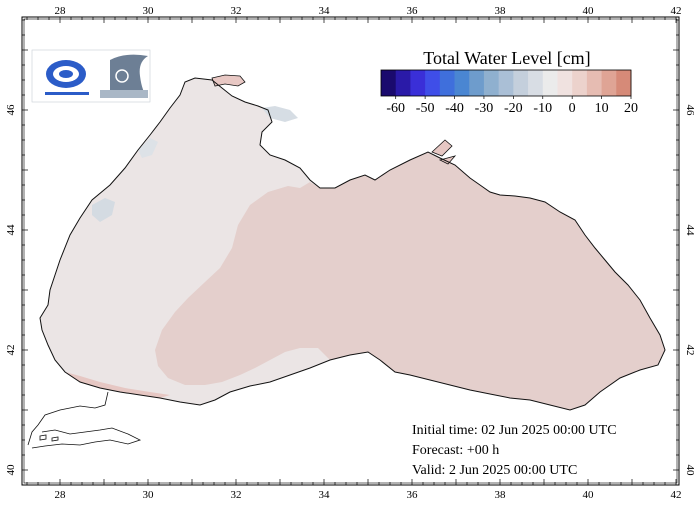  What do you see at coordinates (506, 58) in the screenshot?
I see `colorbar-title: Total Water Level [cm]` at bounding box center [506, 58].